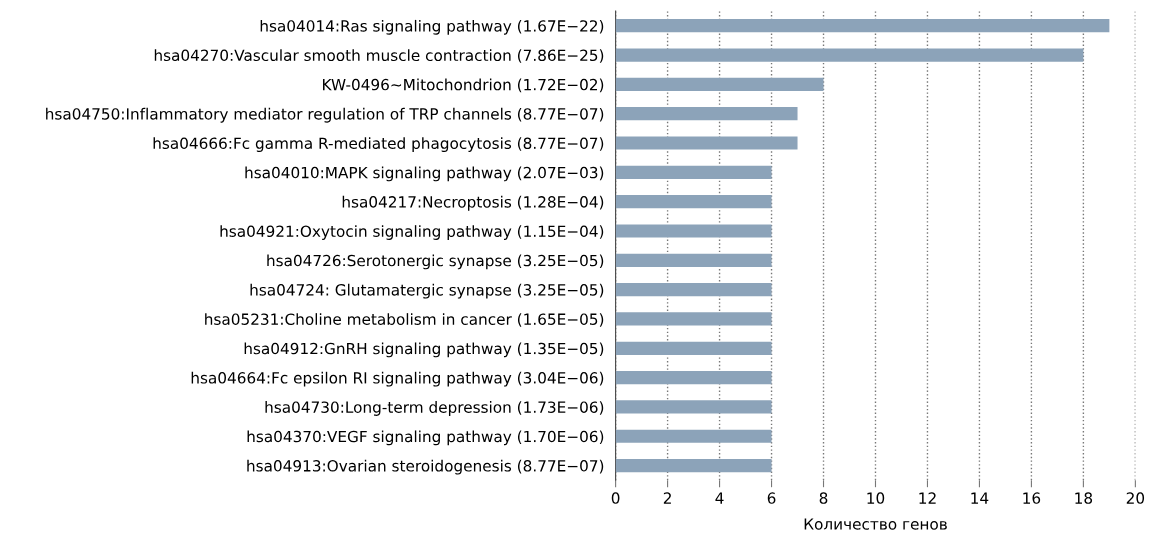 The image size is (1155, 552). I want to click on y-tick-label: hsa04912:GnRH signaling pathway (1.35E−05), so click(424, 350).